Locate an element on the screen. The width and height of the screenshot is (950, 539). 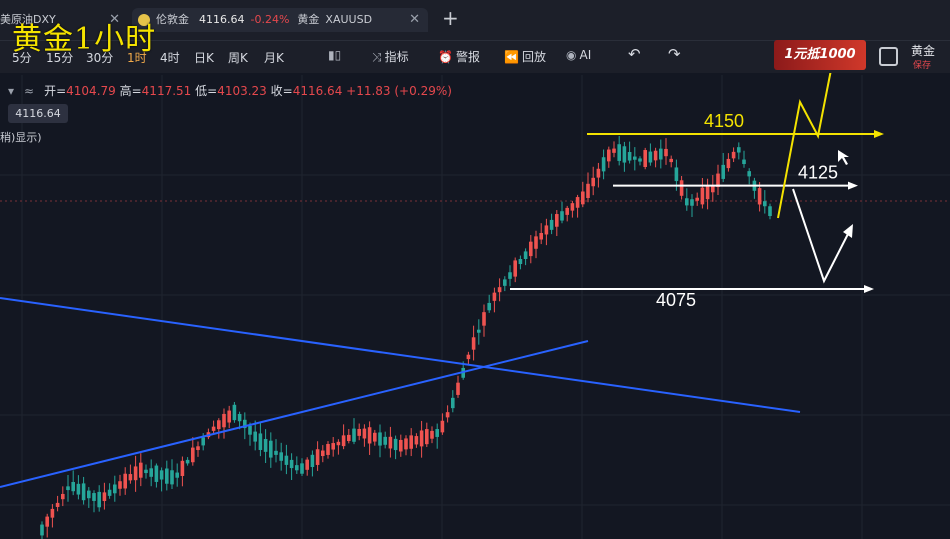
timeframe-1h: 1时 is located at coordinates (137, 58).